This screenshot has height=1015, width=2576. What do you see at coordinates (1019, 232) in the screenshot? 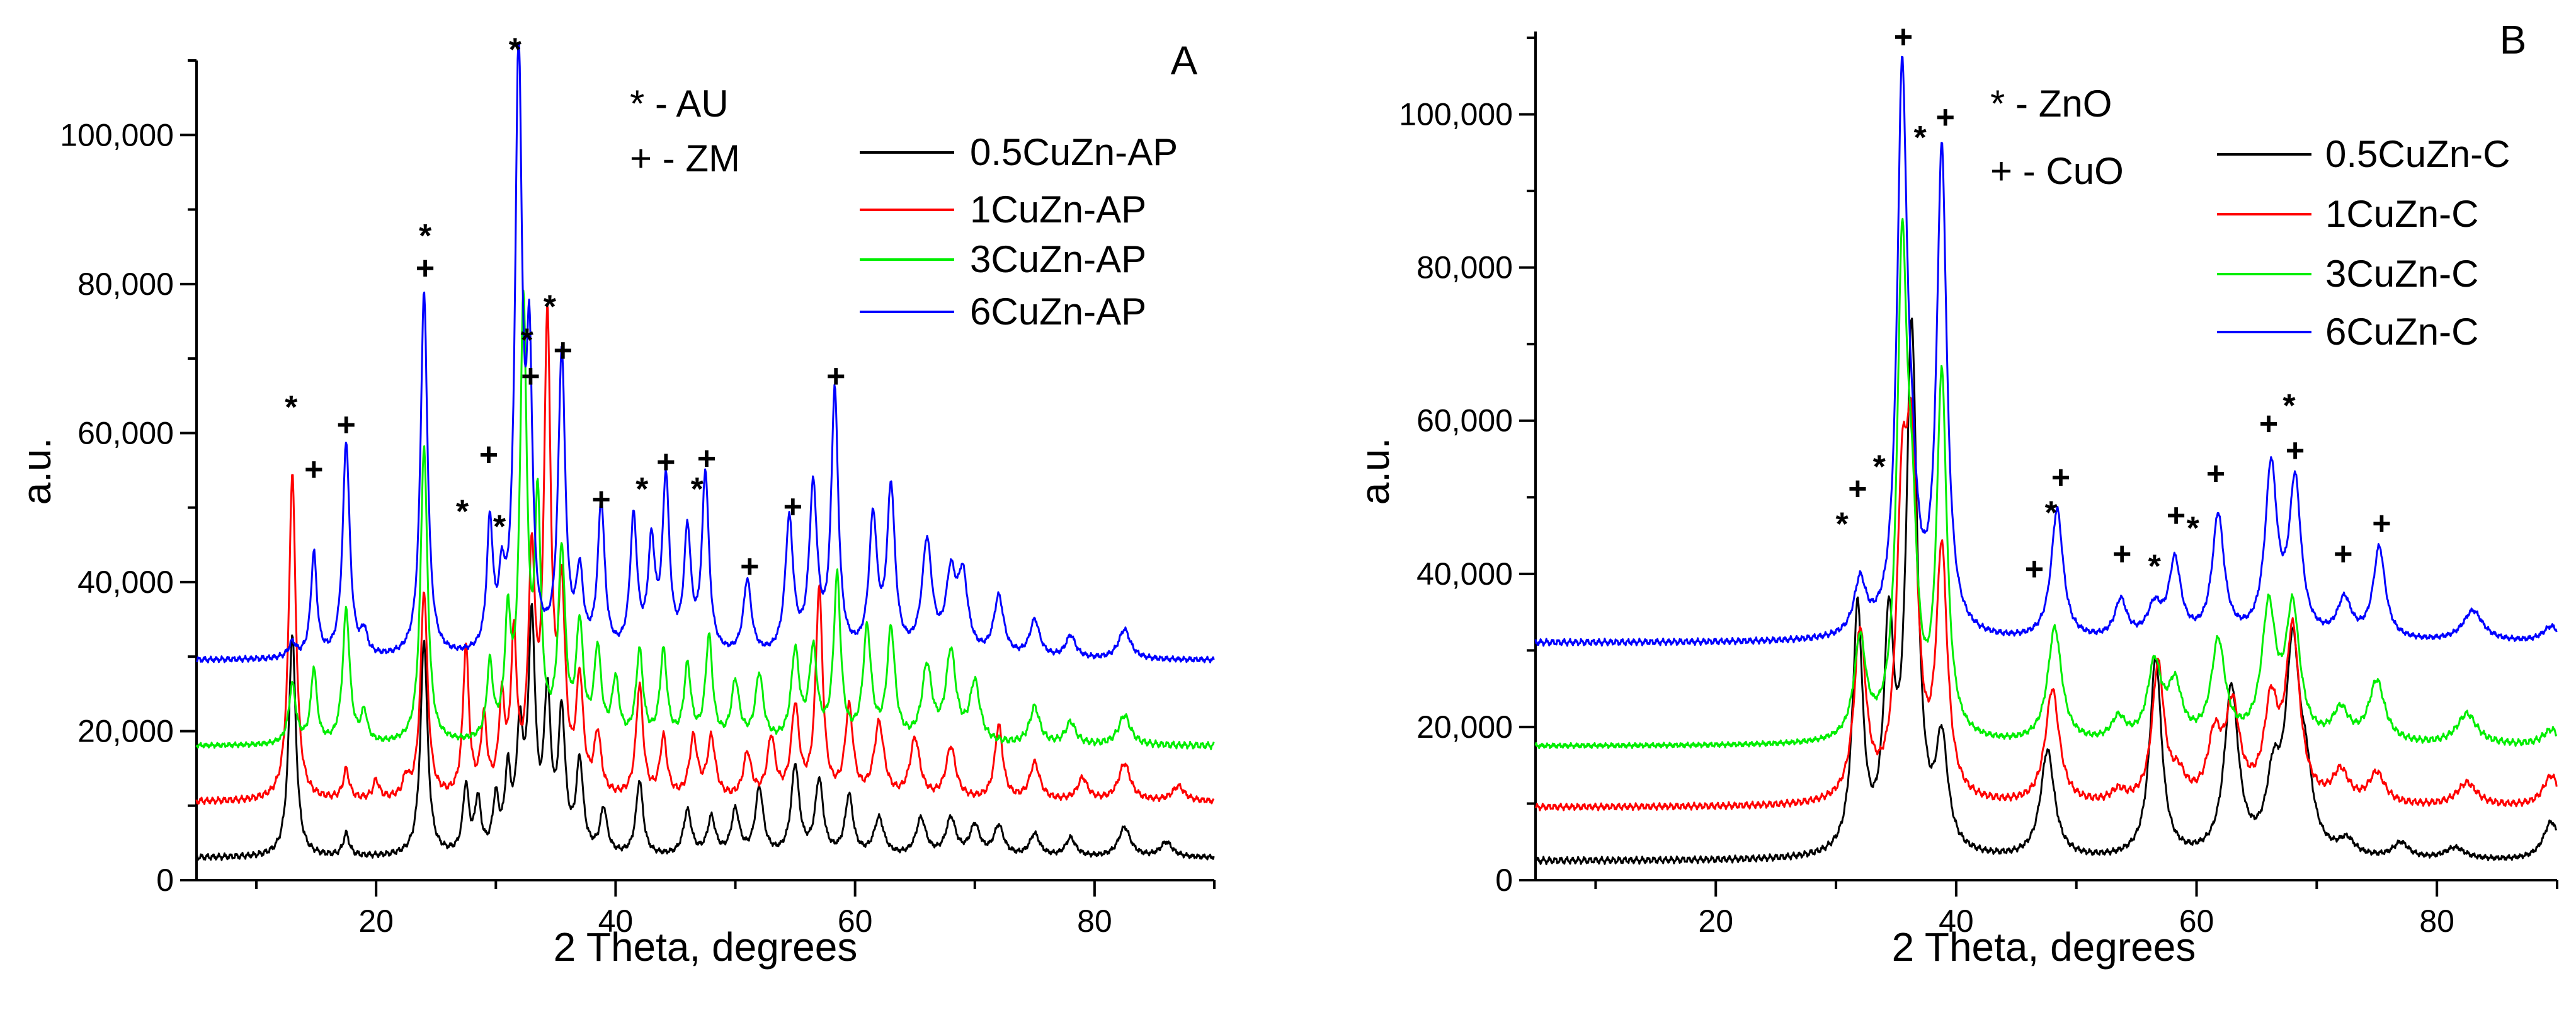
I see `legend: 0.5CuZn-AP 1CuZn-AP 3CuZn-AP 6CuZn-AP` at bounding box center [1019, 232].